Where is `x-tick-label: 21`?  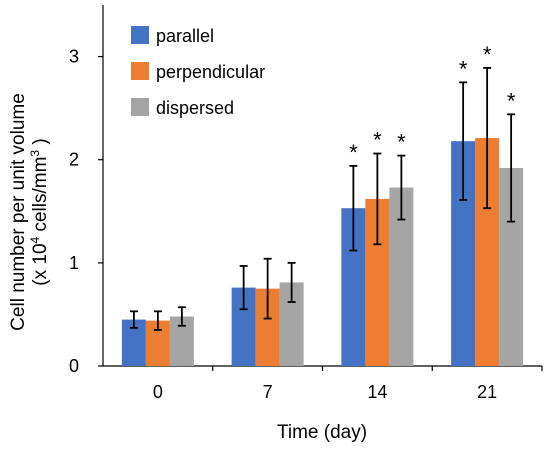
x-tick-label: 21 is located at coordinates (487, 392).